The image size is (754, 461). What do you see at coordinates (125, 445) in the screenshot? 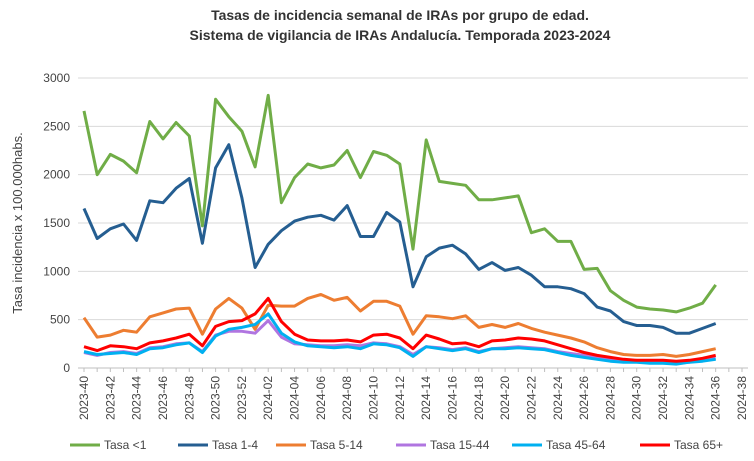
I see `legend-label: Tasa <1` at bounding box center [125, 445].